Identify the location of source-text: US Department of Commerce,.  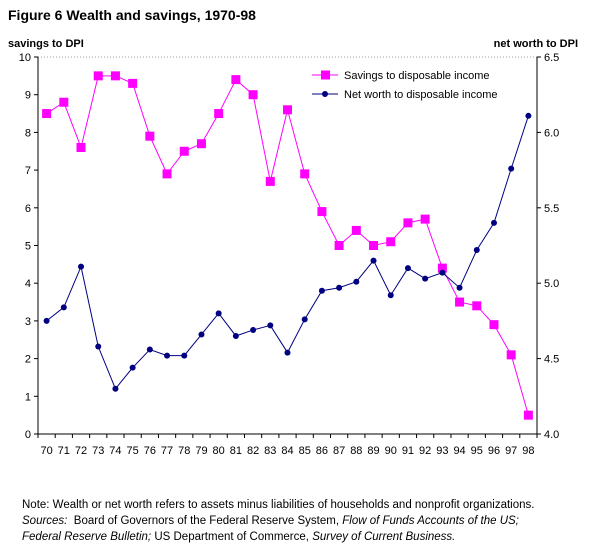
(232, 537).